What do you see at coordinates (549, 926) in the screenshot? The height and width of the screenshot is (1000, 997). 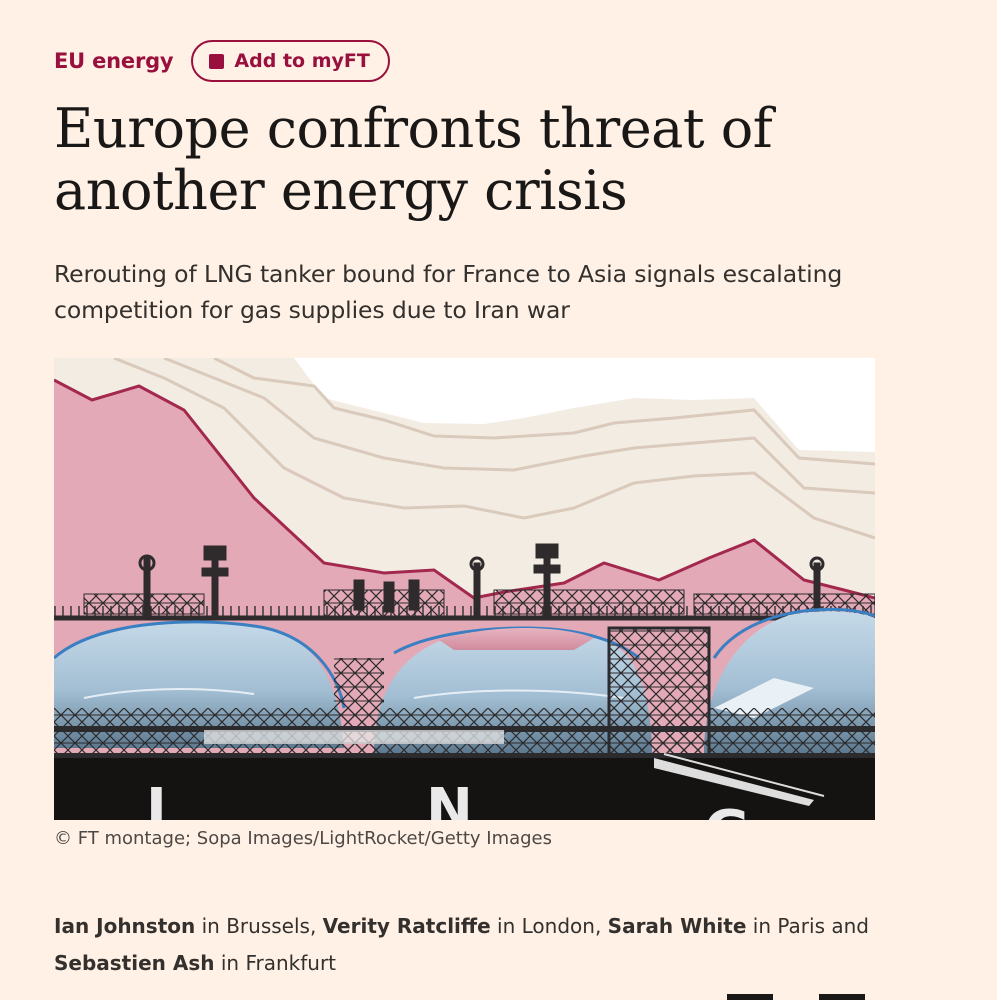 I see `author-location: in London,` at bounding box center [549, 926].